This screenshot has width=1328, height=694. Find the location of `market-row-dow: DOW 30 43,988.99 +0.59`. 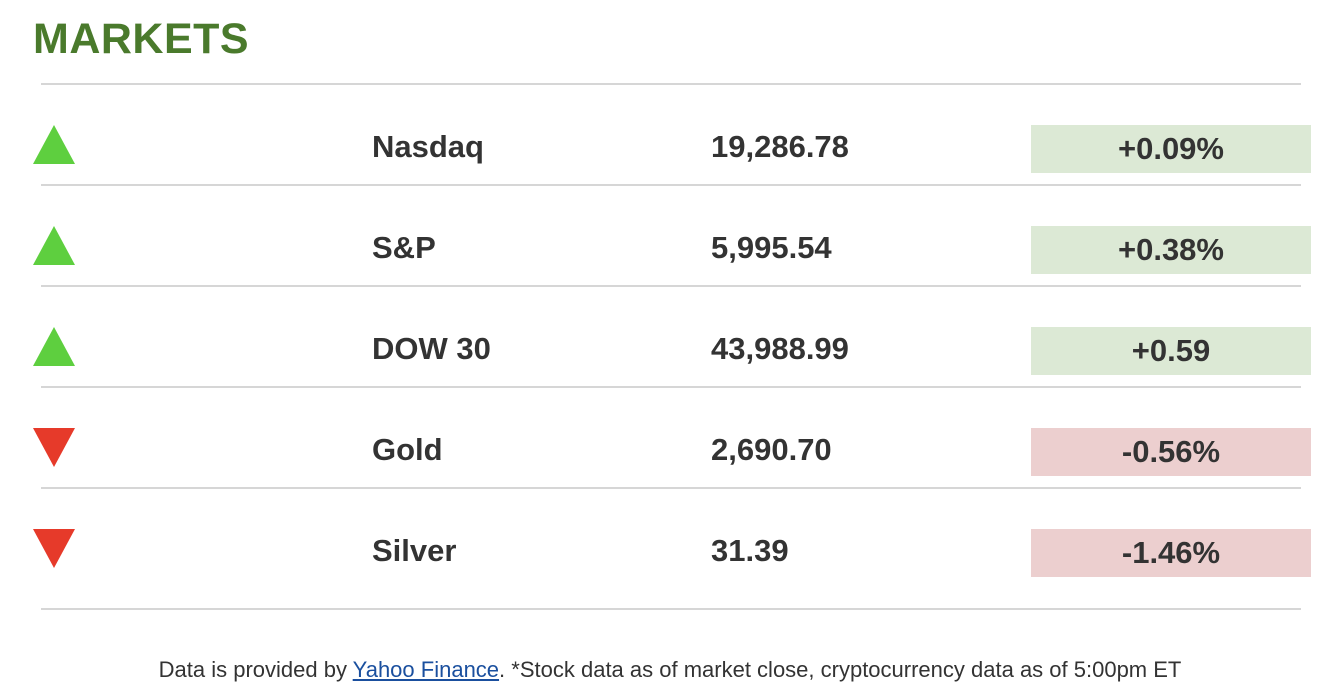

market-row-dow: DOW 30 43,988.99 +0.59 is located at coordinates (664, 337).